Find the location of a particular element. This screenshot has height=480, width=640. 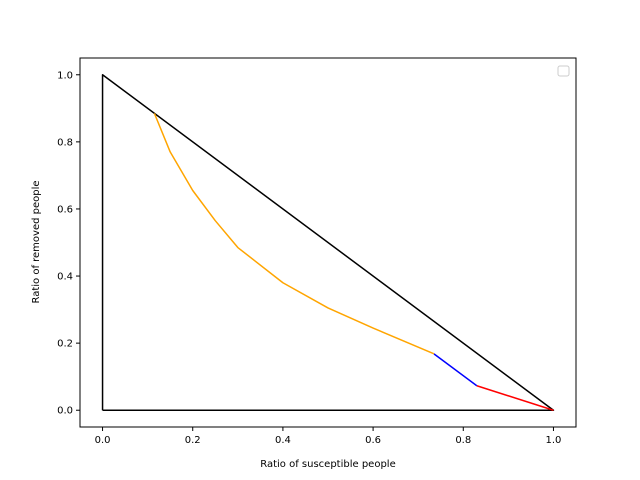

x-tick-label: 0.6 is located at coordinates (373, 440).